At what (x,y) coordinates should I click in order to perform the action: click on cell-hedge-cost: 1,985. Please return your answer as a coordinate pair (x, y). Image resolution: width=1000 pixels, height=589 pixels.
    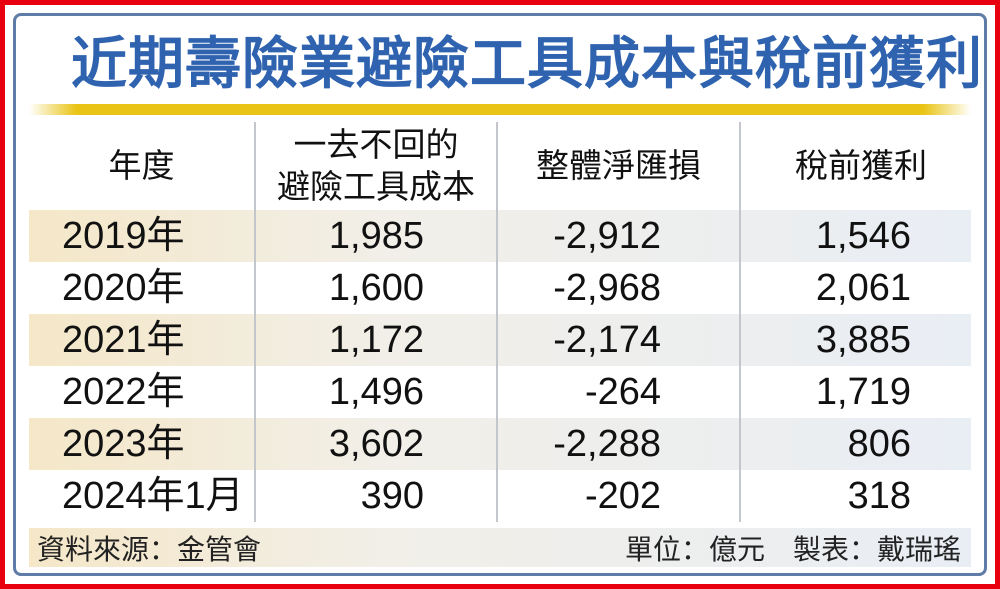
    Looking at the image, I should click on (377, 236).